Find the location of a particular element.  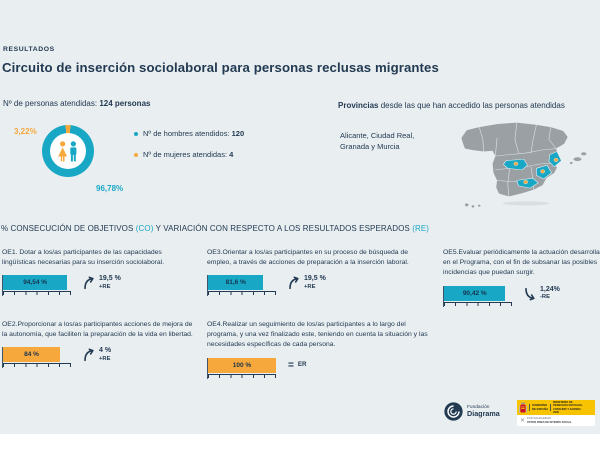

diagrama-name-bottom: Diagrama is located at coordinates (483, 414).